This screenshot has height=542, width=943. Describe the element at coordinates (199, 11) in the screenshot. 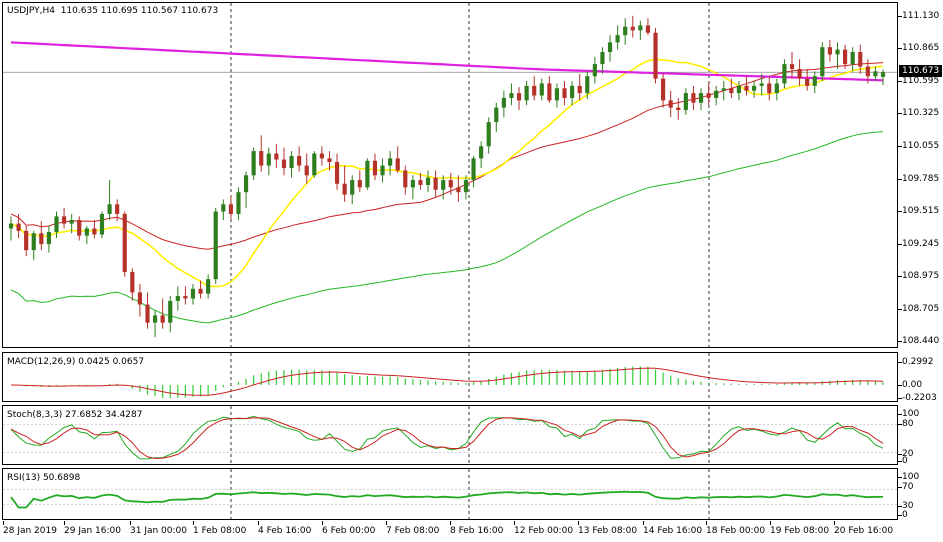

I see `close-value: 110.673` at that location.